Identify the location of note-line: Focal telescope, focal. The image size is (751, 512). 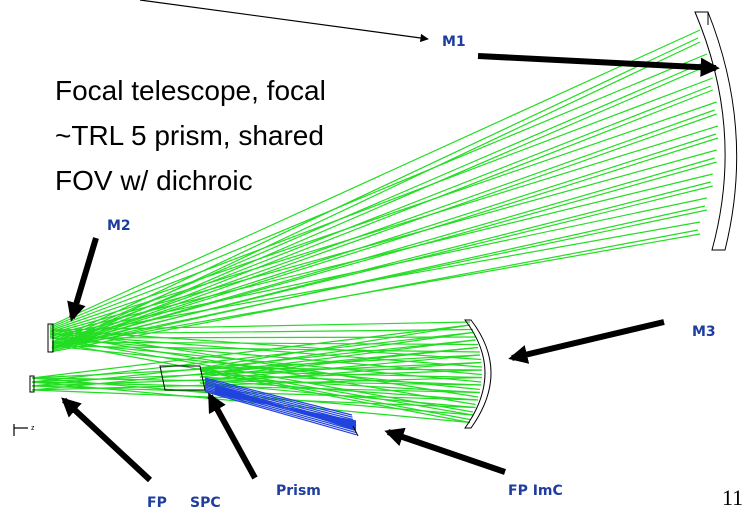
(190, 90).